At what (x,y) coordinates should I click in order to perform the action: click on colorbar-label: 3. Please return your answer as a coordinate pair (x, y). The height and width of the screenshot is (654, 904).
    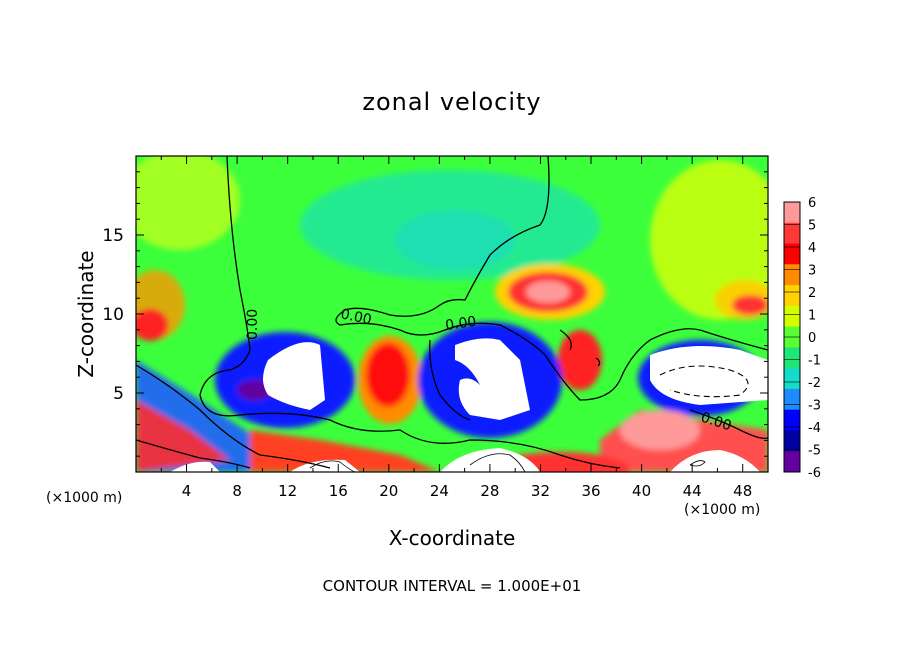
    Looking at the image, I should click on (812, 271).